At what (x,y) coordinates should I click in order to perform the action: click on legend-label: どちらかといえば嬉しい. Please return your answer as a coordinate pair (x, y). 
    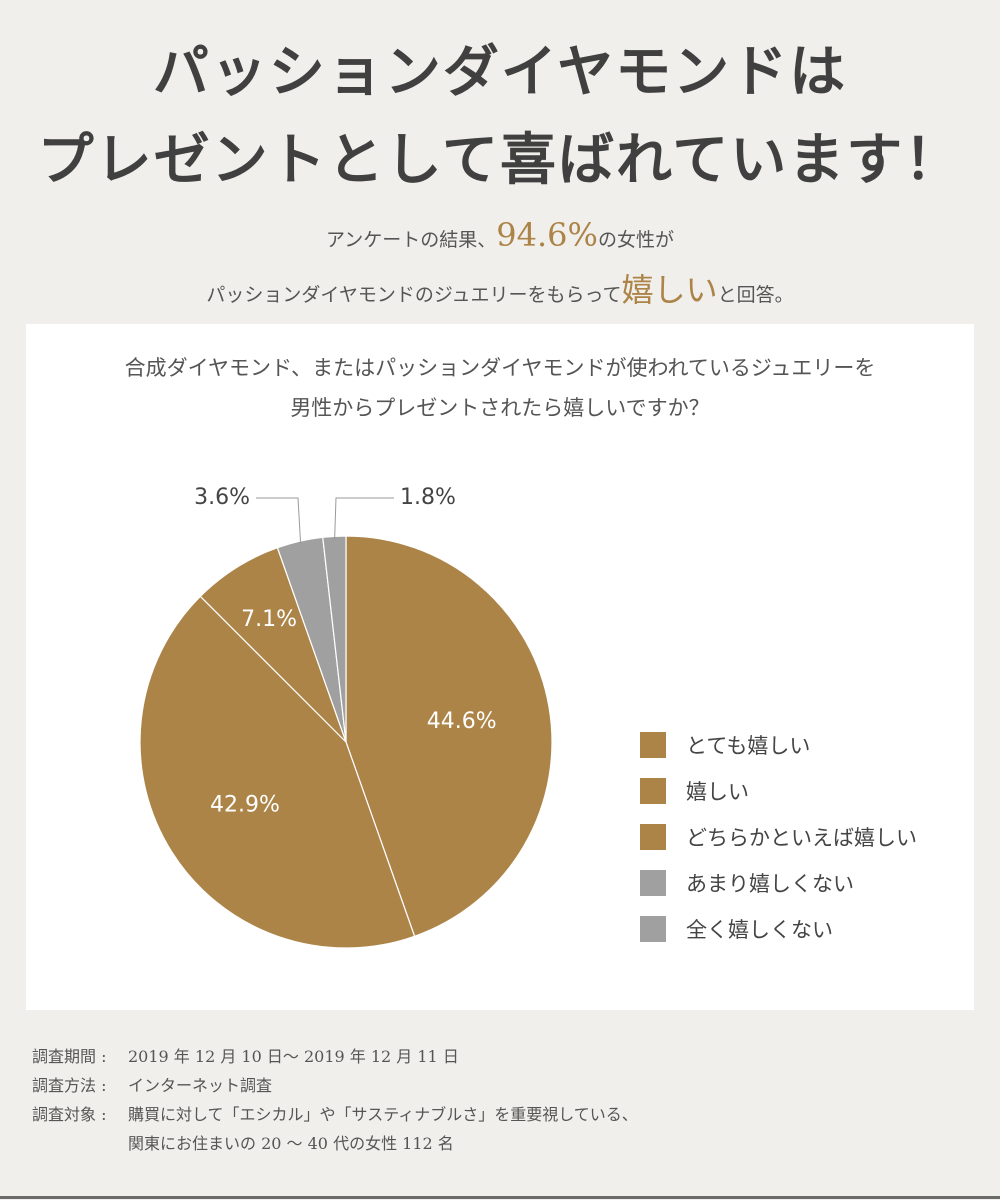
    Looking at the image, I should click on (801, 838).